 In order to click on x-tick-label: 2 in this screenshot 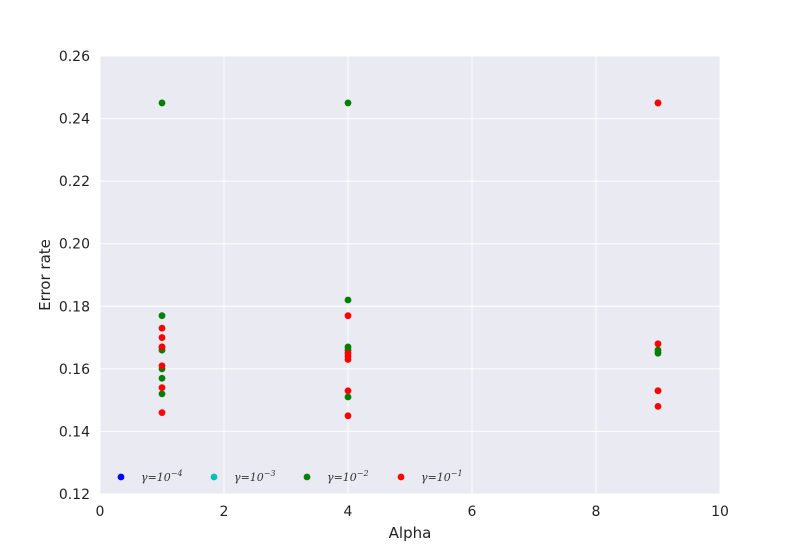, I will do `click(224, 512)`.